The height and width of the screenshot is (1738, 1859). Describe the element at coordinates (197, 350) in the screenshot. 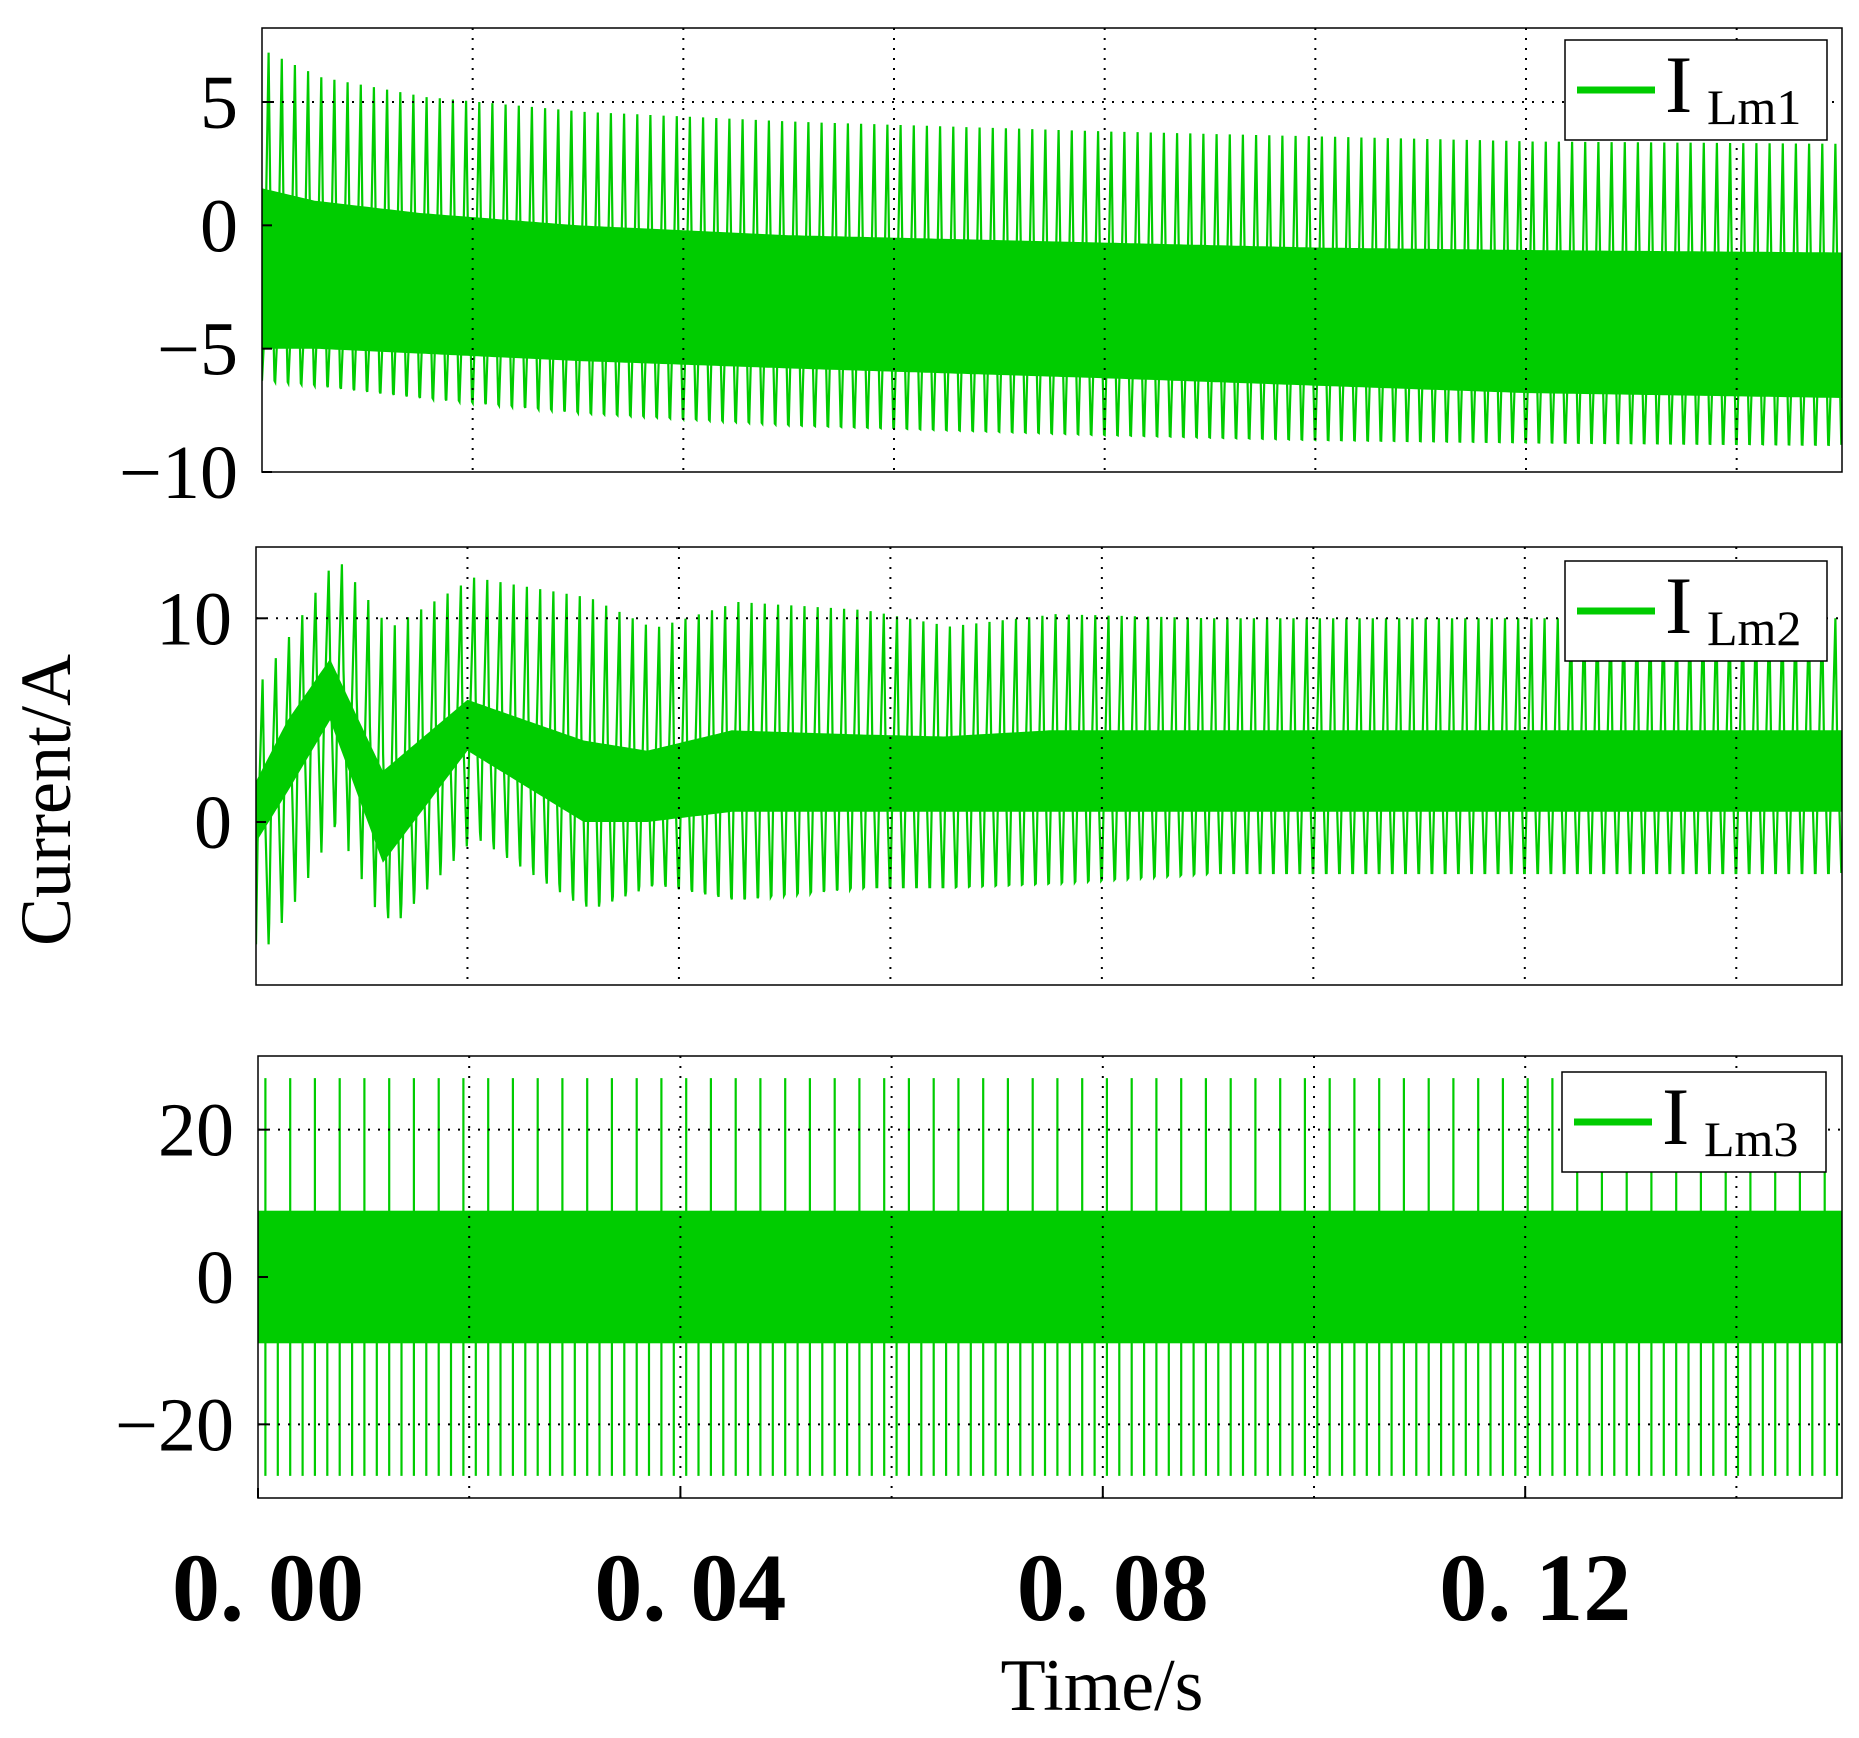

I see `y-tick-label: −5` at that location.